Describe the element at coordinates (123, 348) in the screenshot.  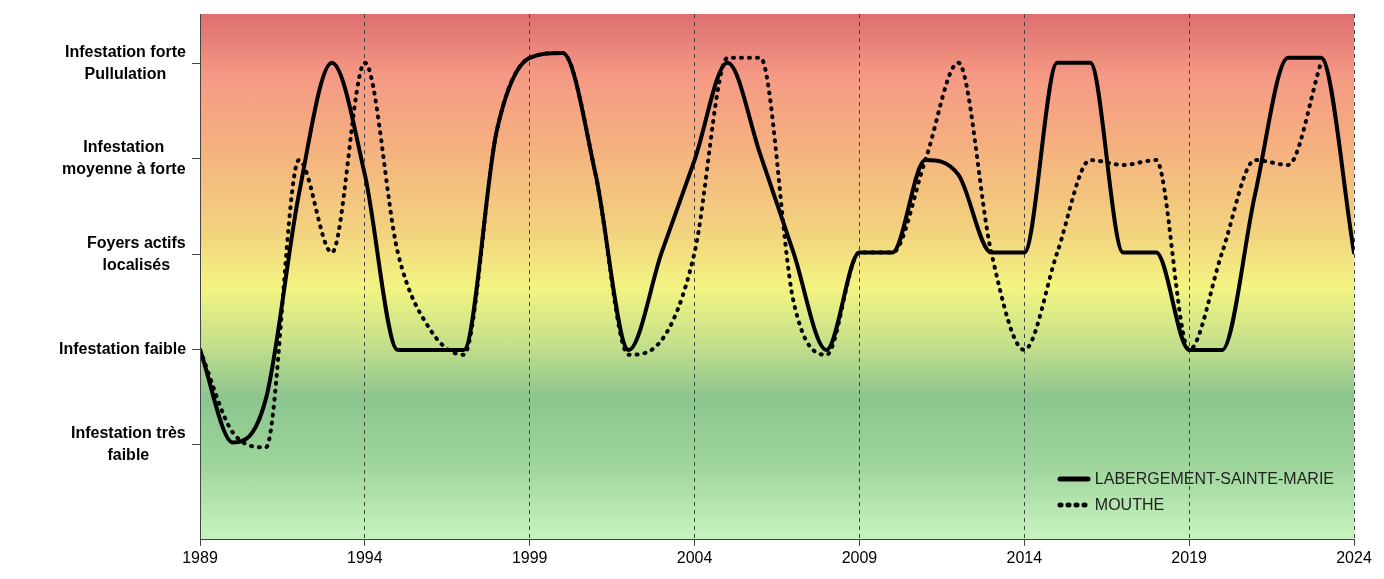
I see `text: Infestation faible` at that location.